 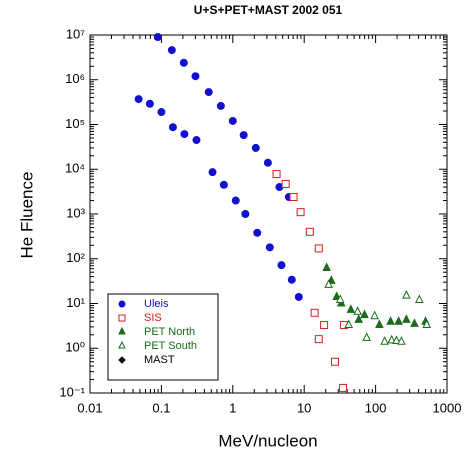 I want to click on y-tick-label: 10², so click(x=75, y=257).